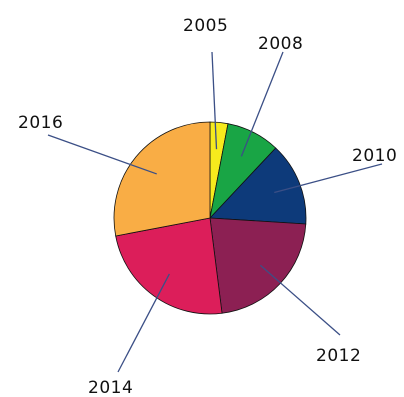 The image size is (404, 397). Describe the element at coordinates (328, 178) in the screenshot. I see `leader-line-2010` at that location.